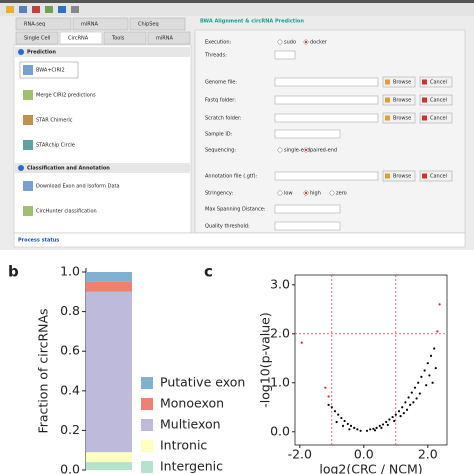 The width and height of the screenshot is (474, 474). What do you see at coordinates (323, 151) in the screenshot?
I see `radio-label: paired-end` at bounding box center [323, 151].